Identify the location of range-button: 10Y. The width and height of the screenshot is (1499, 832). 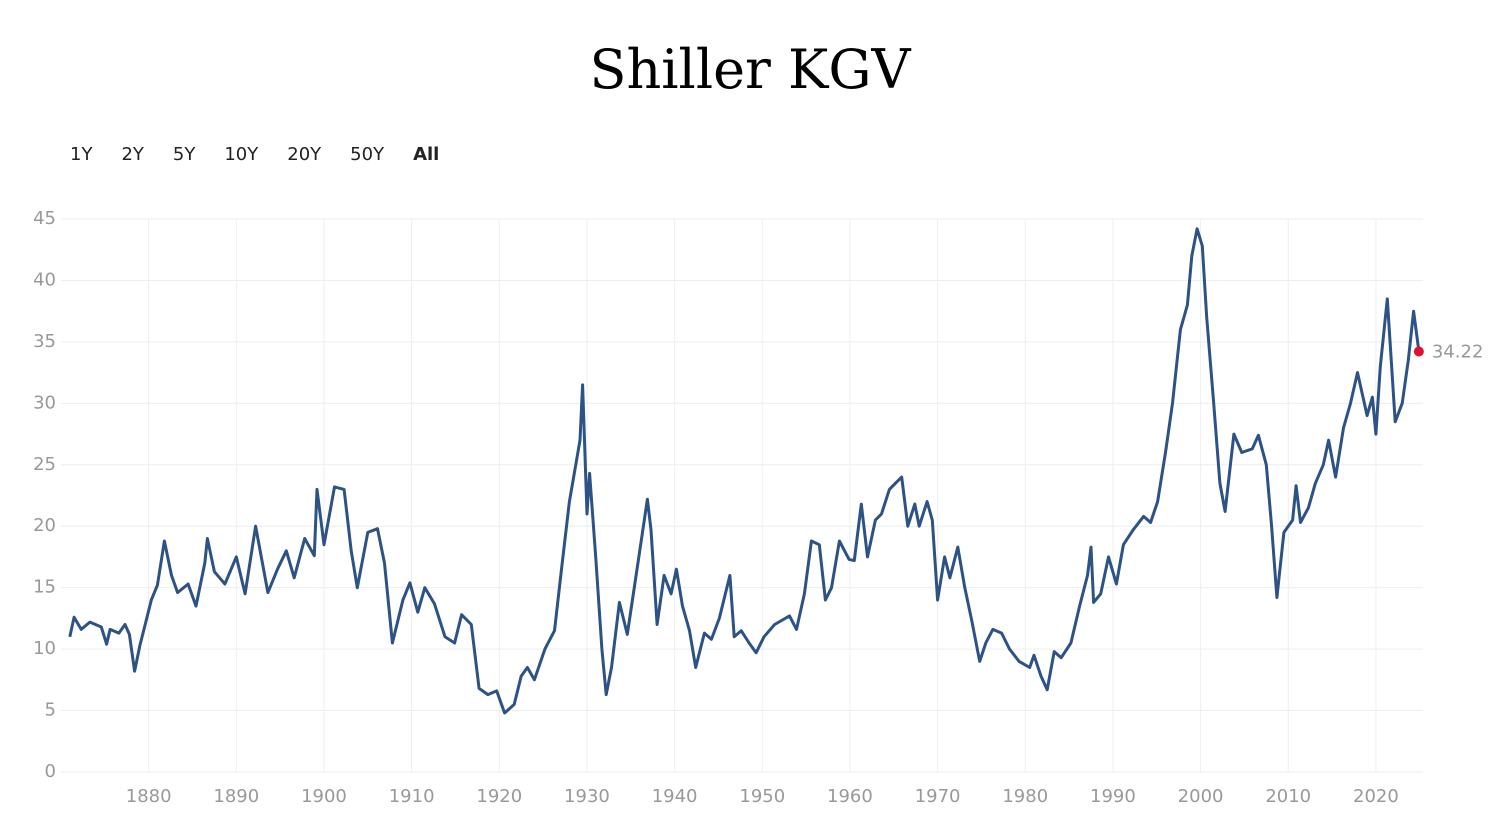
(241, 154).